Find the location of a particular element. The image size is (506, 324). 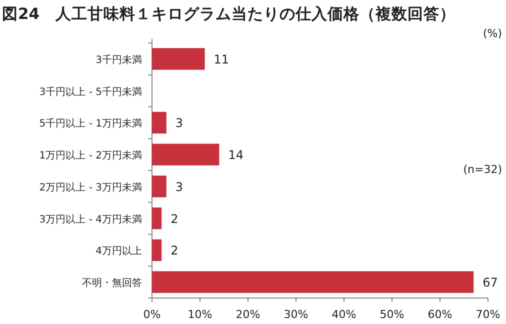

y-tick-label: 3千円未満 is located at coordinates (119, 60).